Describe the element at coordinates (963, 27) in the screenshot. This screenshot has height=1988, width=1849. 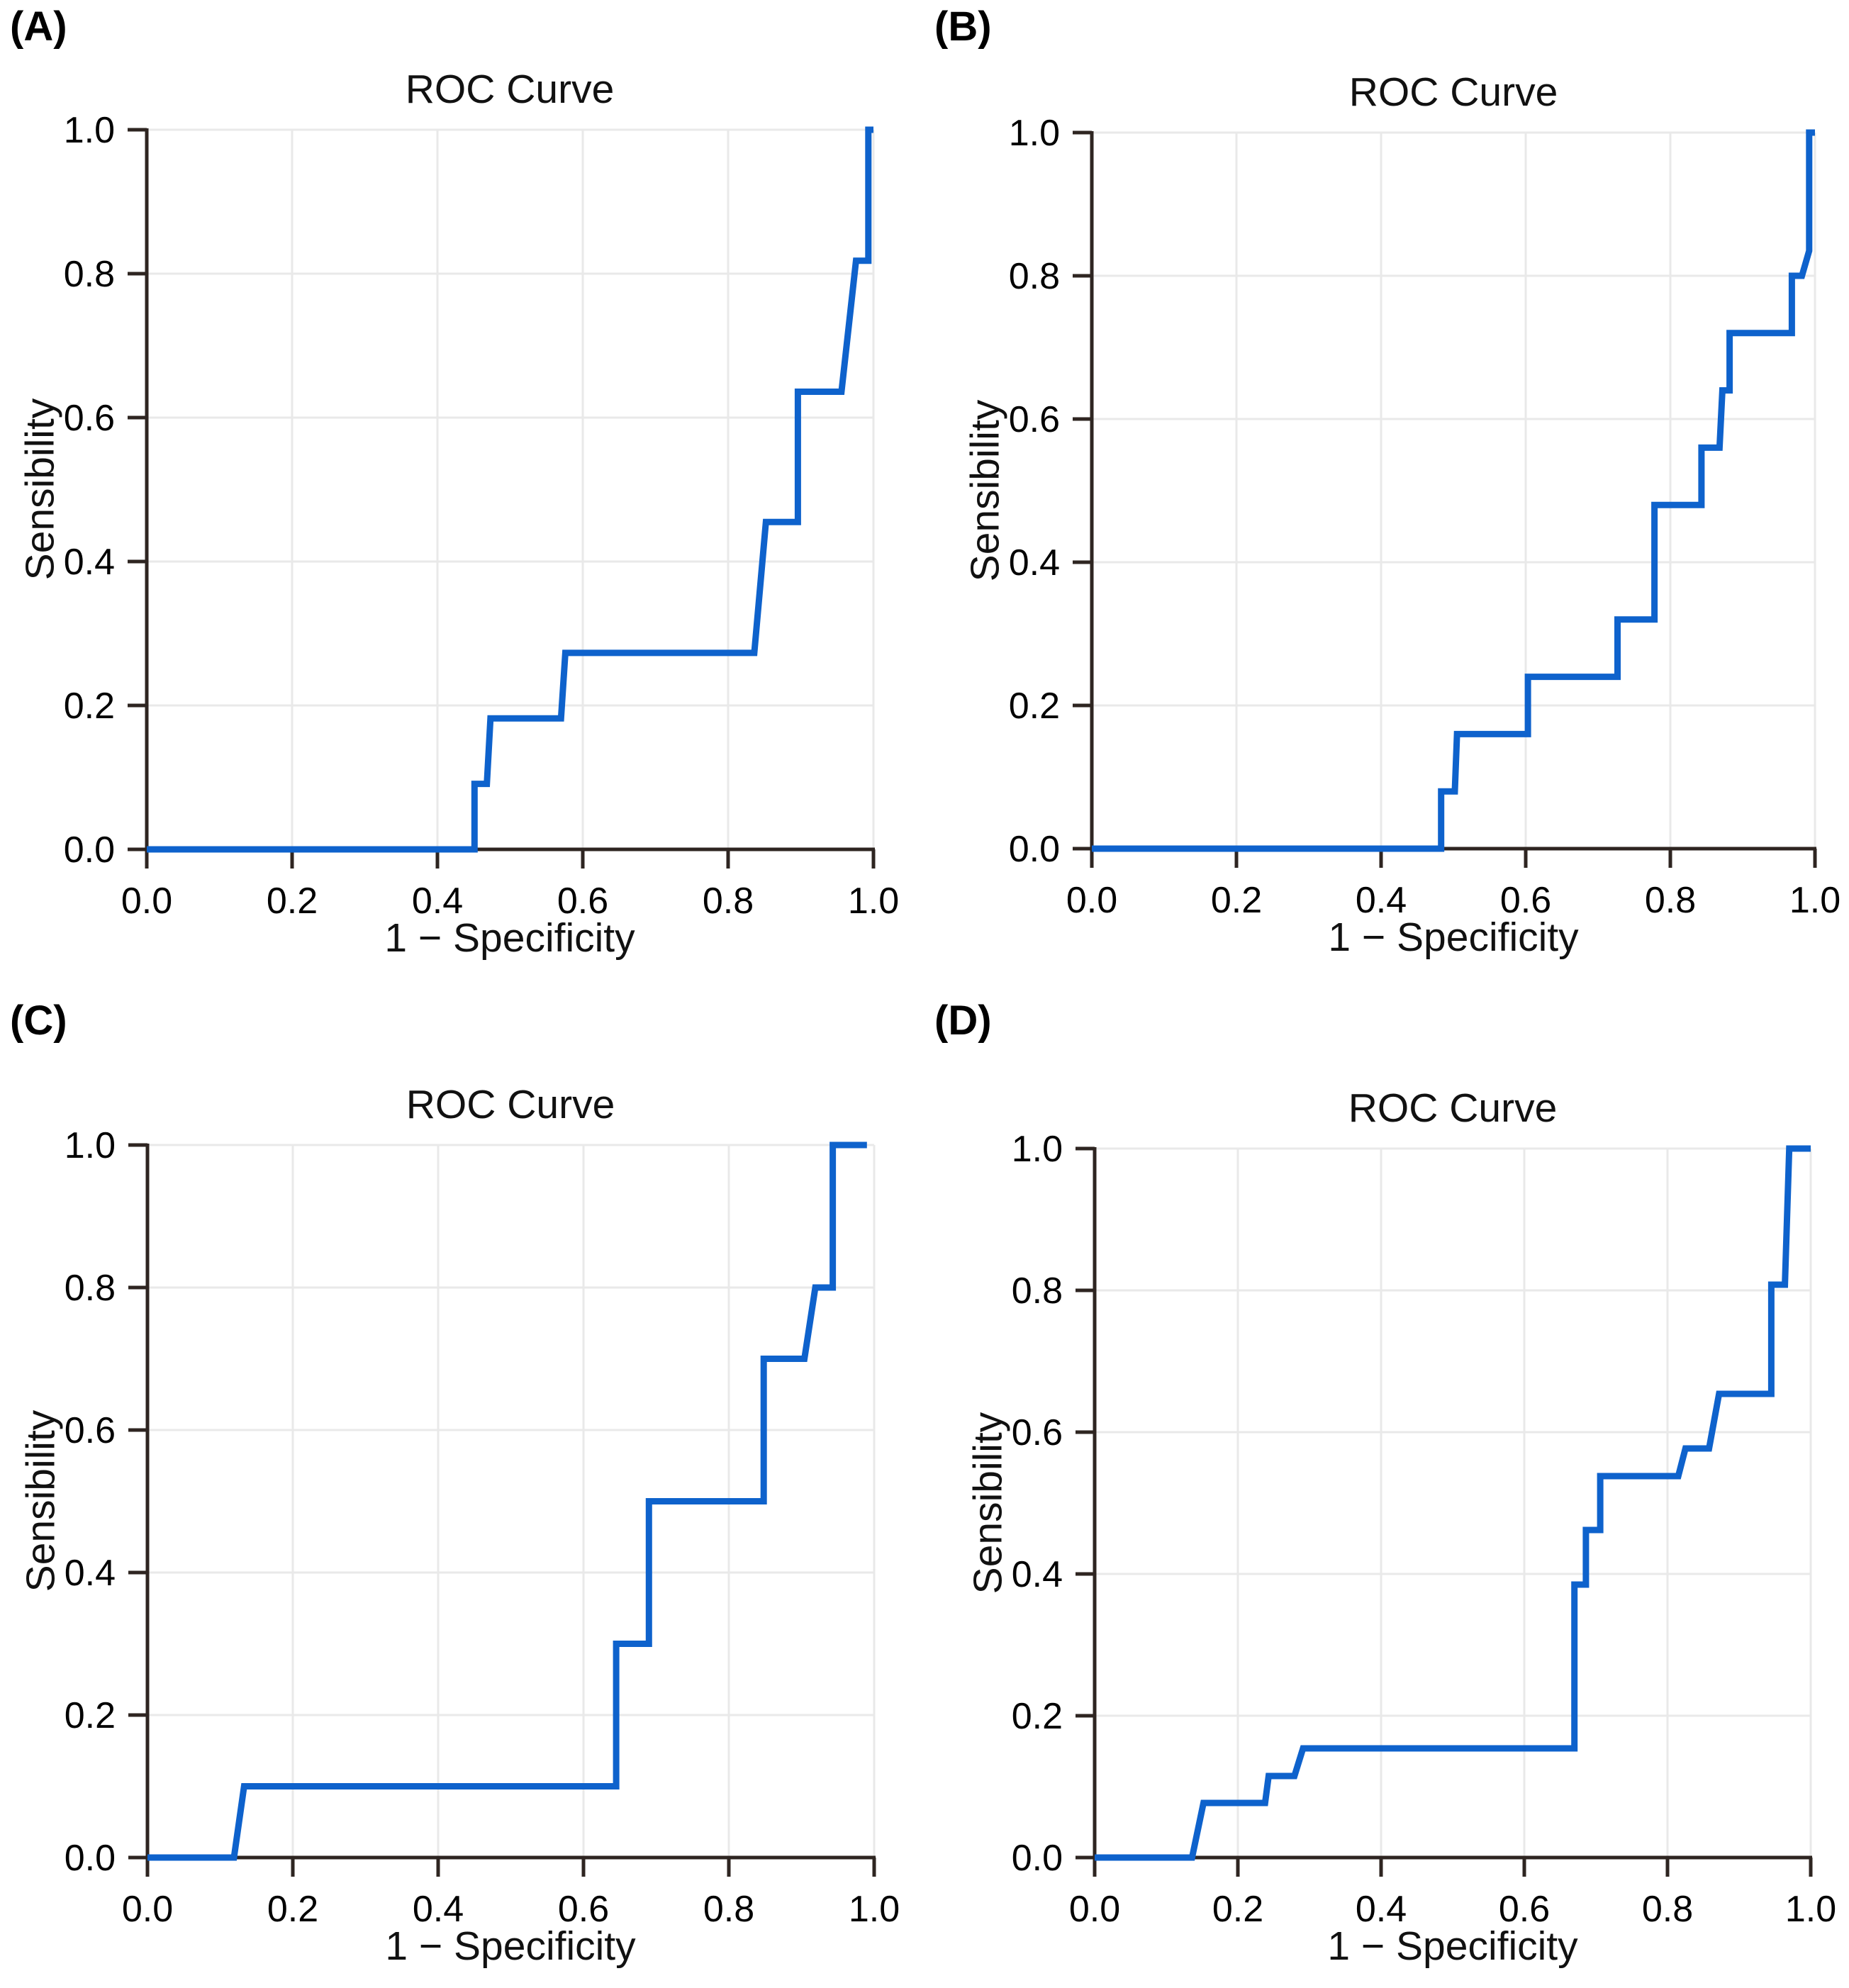
I see `panel-label-b: (B)` at that location.